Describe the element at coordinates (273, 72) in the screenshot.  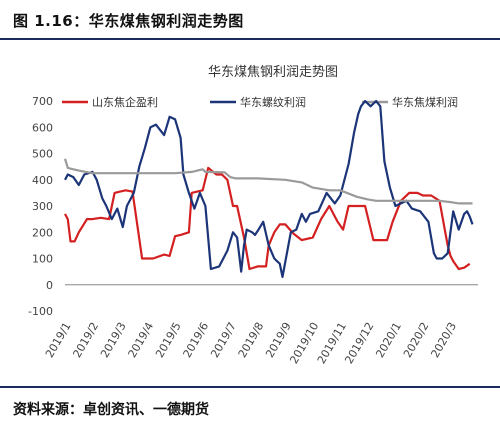
I see `chart-title: 华东煤焦钢利润走势图` at that location.